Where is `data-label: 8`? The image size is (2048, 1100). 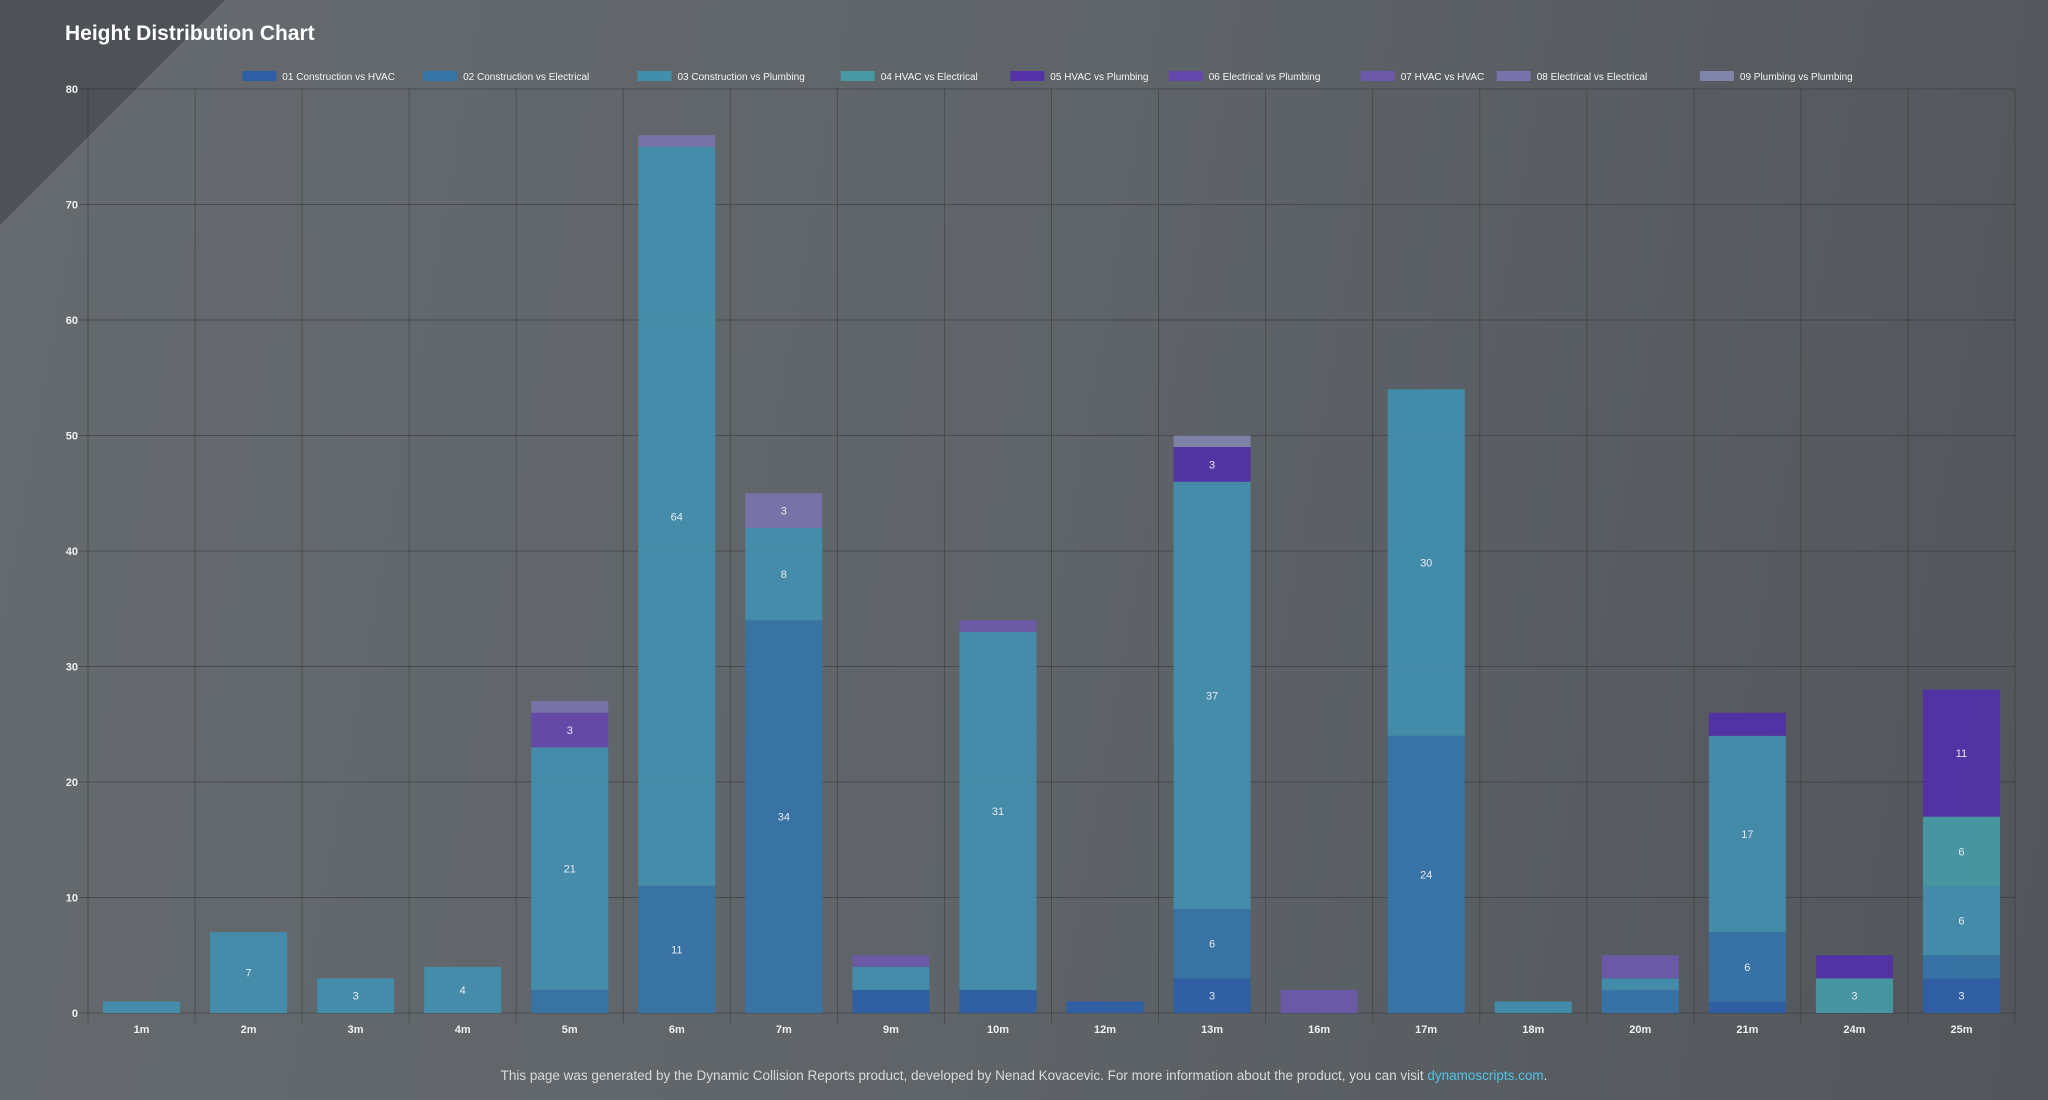
data-label: 8 is located at coordinates (784, 575).